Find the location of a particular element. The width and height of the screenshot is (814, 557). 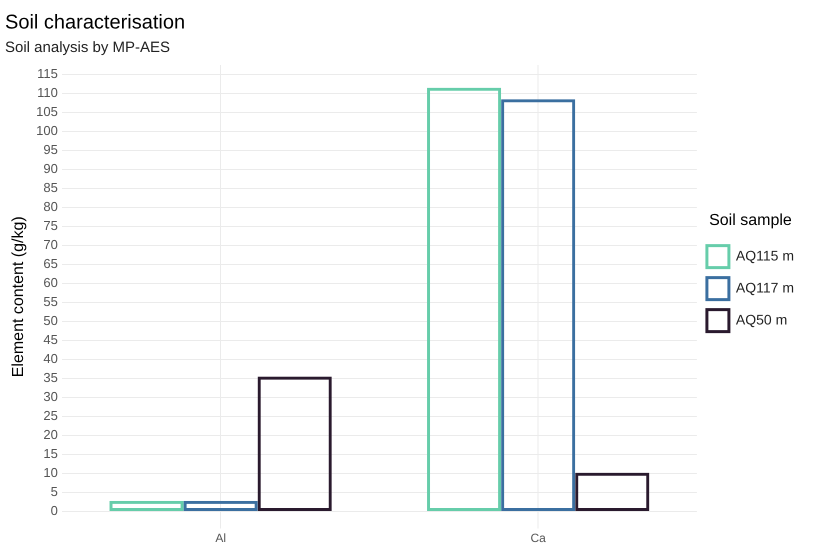

y-tick-label: 60 is located at coordinates (50, 282).